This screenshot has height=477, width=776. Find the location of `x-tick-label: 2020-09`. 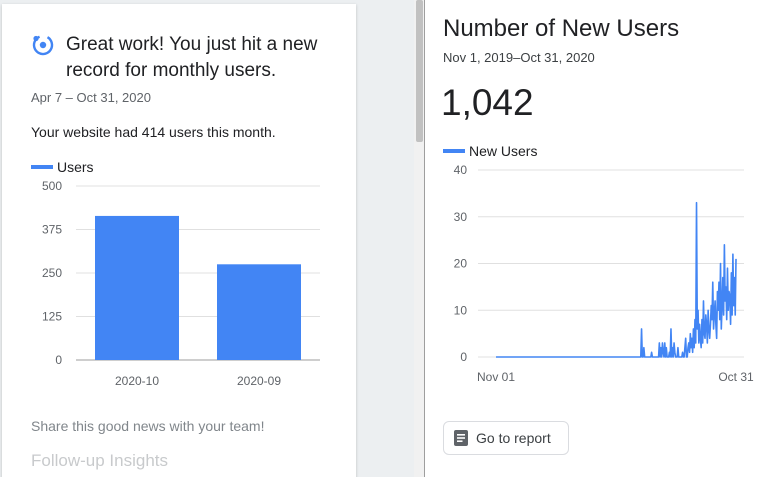

x-tick-label: 2020-09 is located at coordinates (259, 381).